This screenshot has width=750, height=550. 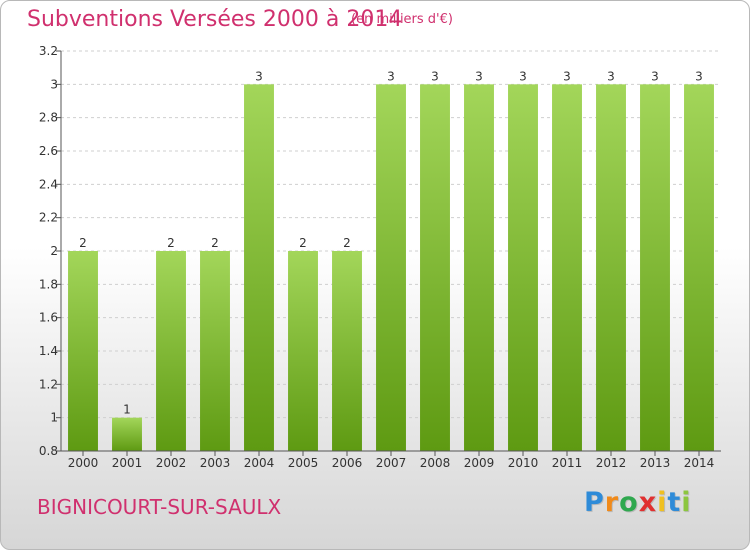 I want to click on y-tick-label: 1.2, so click(x=48, y=384).